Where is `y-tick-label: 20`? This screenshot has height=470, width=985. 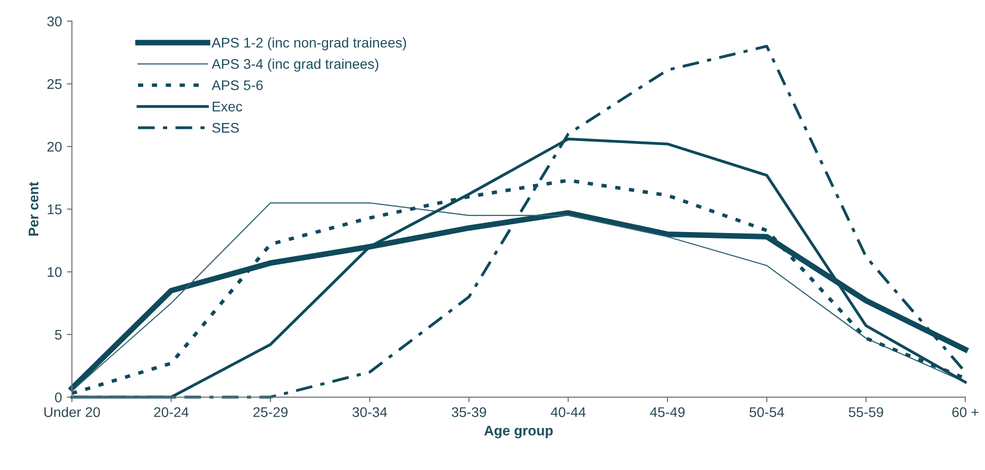
y-tick-label: 20 is located at coordinates (54, 147).